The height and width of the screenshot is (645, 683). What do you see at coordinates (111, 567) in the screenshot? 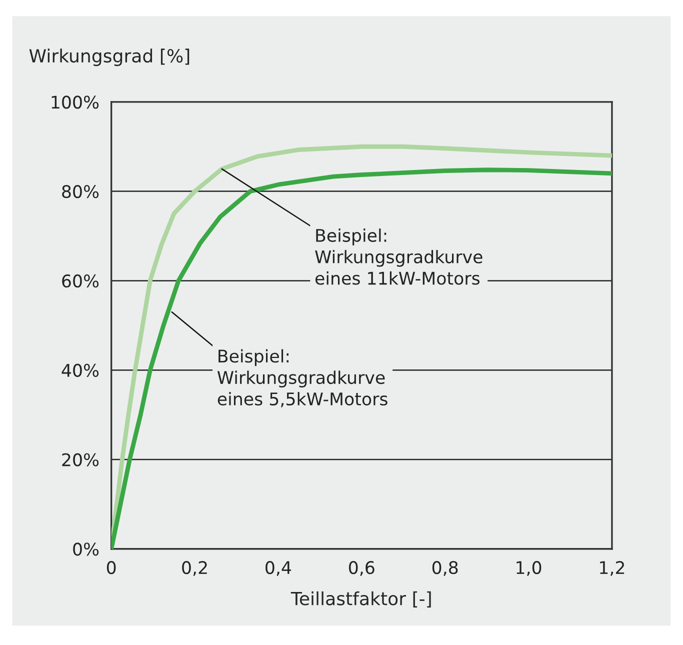
I see `x-tick-label: 0` at bounding box center [111, 567].